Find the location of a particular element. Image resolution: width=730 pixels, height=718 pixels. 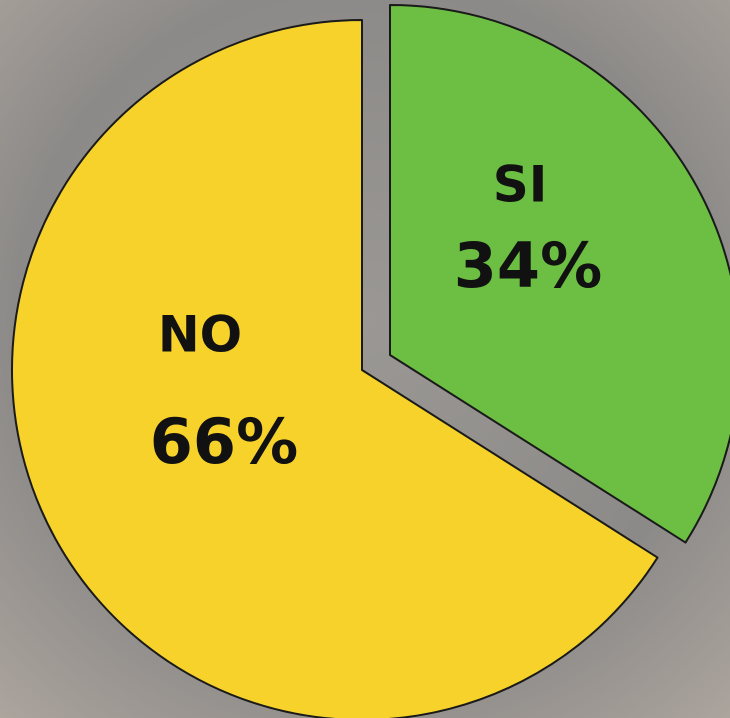

slice-name: NO is located at coordinates (200, 335).